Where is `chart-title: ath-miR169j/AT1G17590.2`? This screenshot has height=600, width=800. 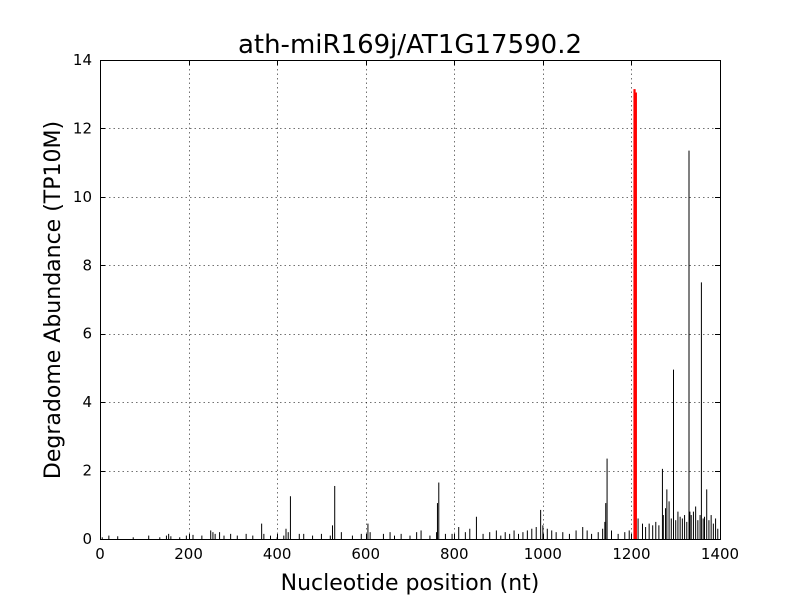 chart-title: ath-miR169j/AT1G17590.2 is located at coordinates (410, 45).